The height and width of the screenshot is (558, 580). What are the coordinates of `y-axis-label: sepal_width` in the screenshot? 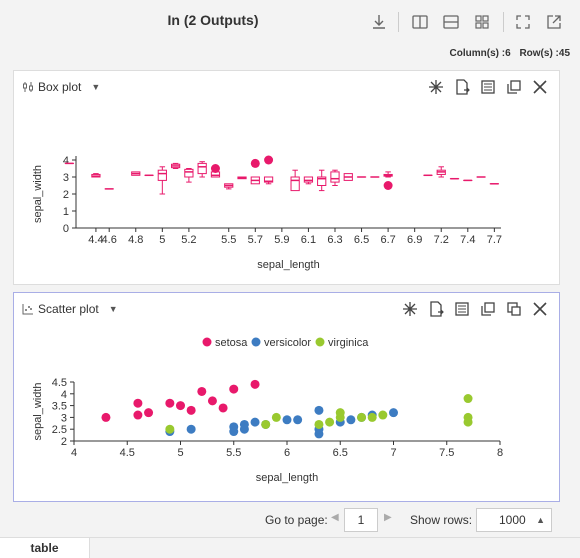 It's located at (38, 194).